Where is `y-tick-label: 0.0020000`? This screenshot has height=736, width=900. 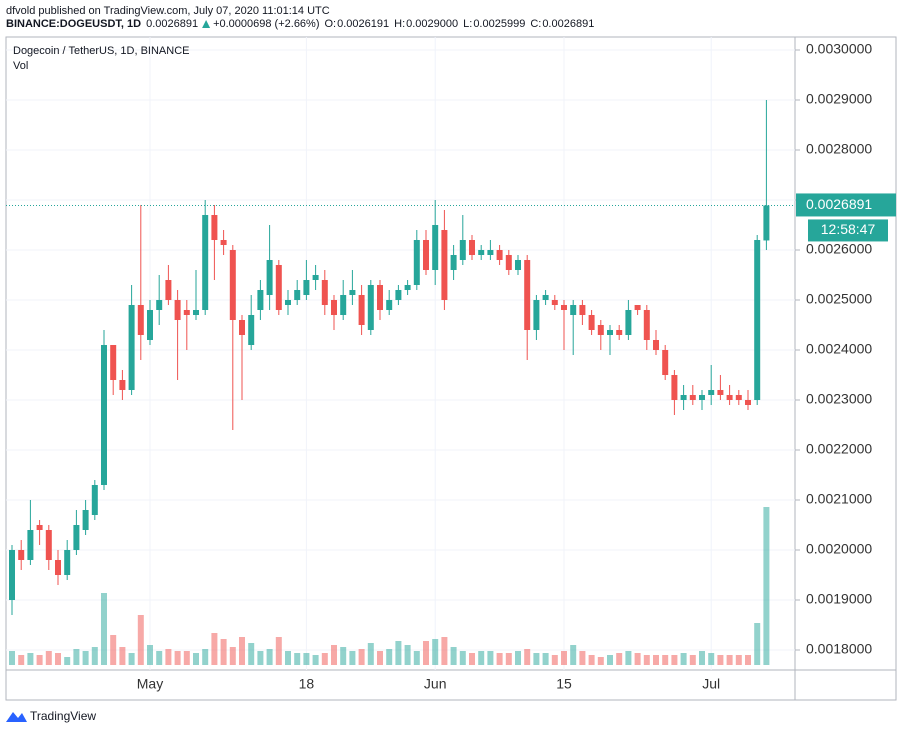
y-tick-label: 0.0020000 is located at coordinates (839, 549).